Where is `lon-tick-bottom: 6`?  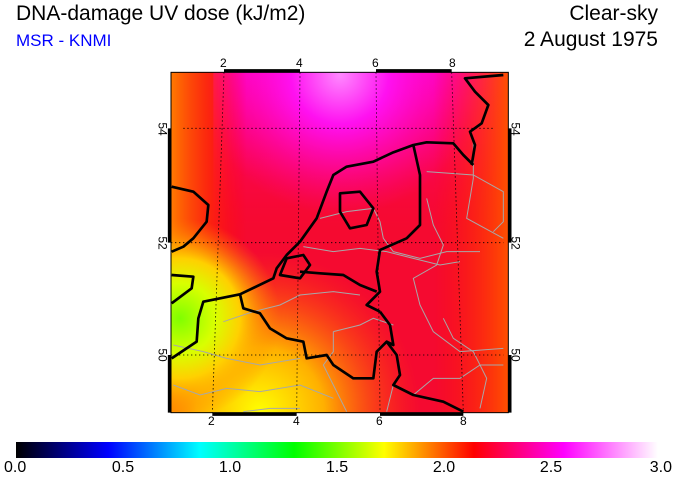
lon-tick-bottom: 6 is located at coordinates (379, 421).